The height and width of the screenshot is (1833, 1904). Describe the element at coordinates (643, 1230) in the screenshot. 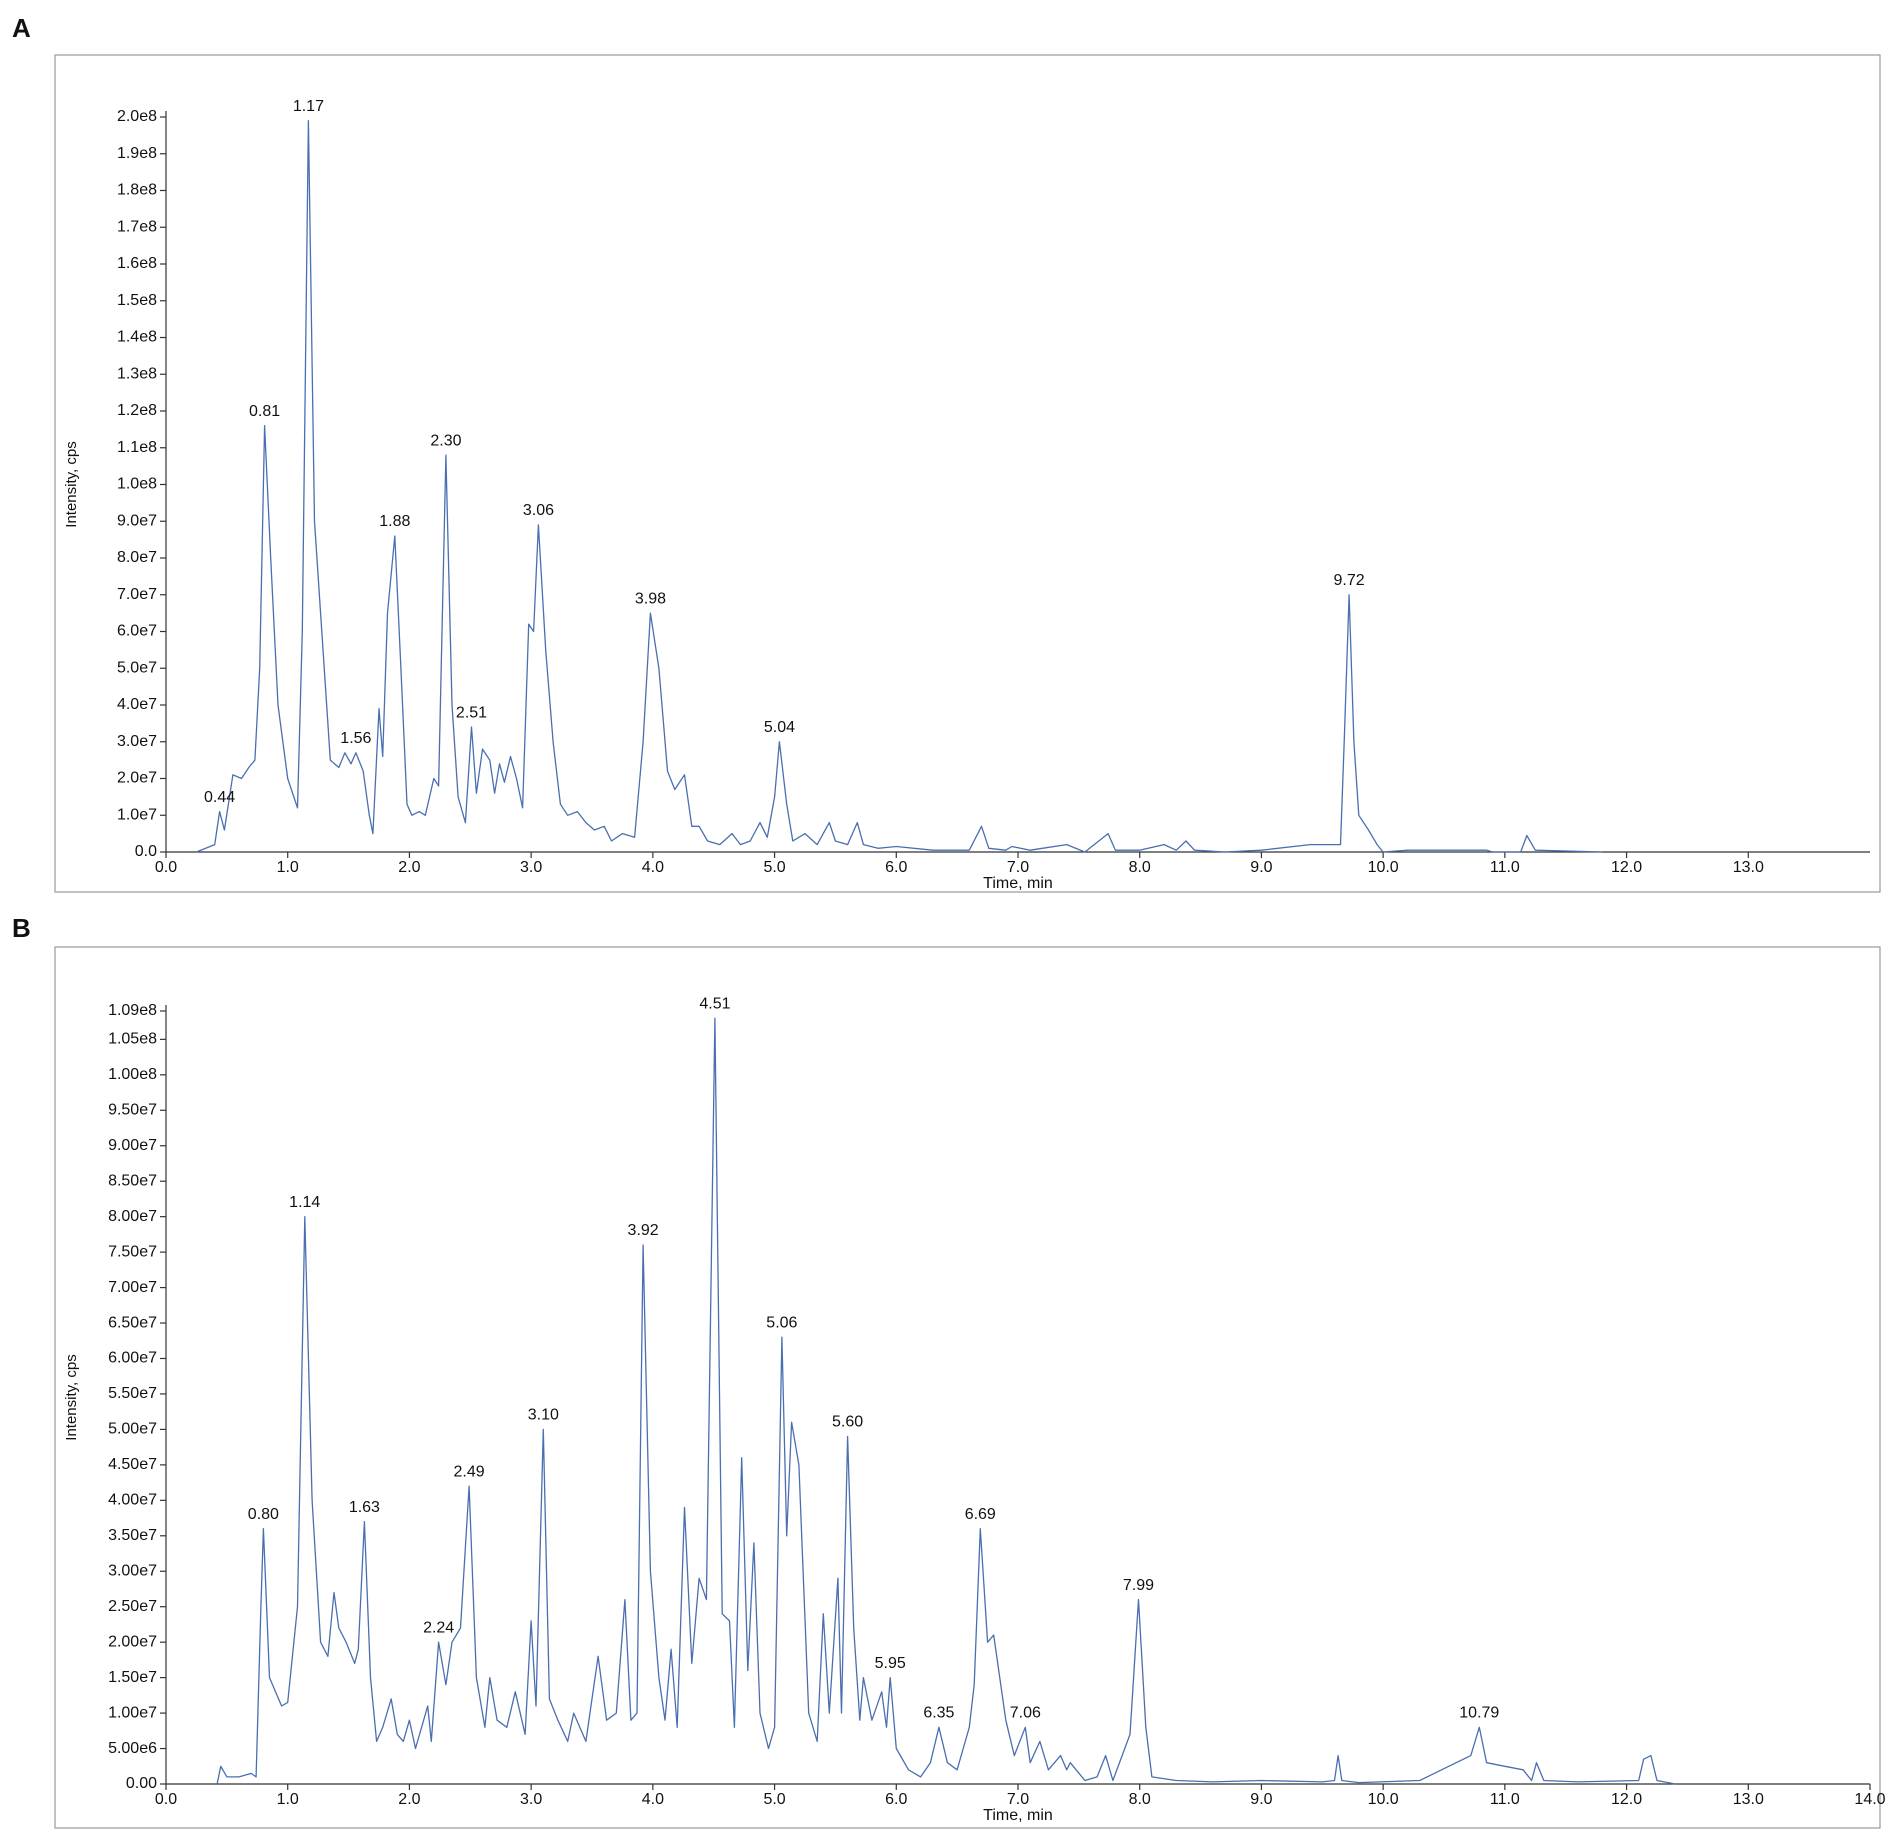

I see `peak-label: 3.92` at that location.